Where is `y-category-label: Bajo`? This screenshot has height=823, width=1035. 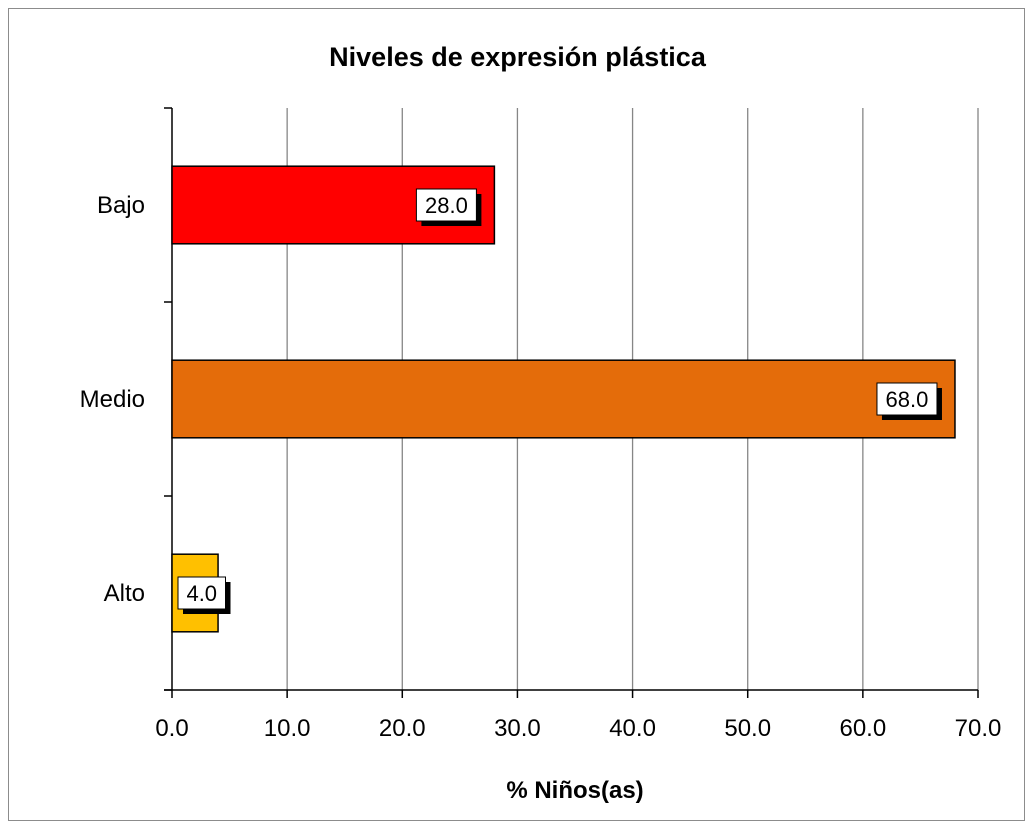
y-category-label: Bajo is located at coordinates (121, 205).